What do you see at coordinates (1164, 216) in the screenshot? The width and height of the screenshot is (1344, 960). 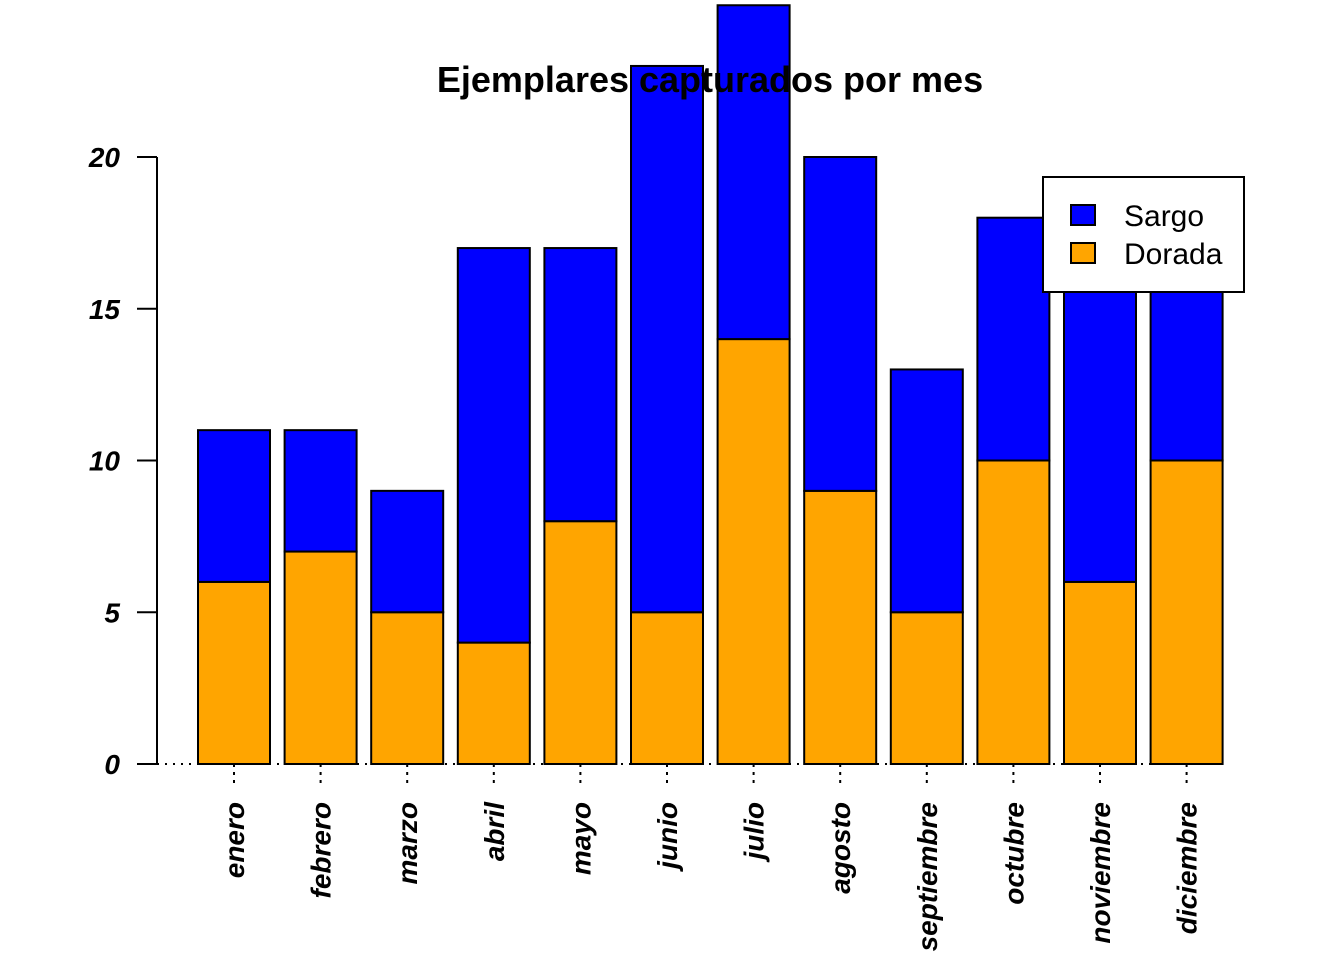 I see `legend-label-sargo: Sargo` at bounding box center [1164, 216].